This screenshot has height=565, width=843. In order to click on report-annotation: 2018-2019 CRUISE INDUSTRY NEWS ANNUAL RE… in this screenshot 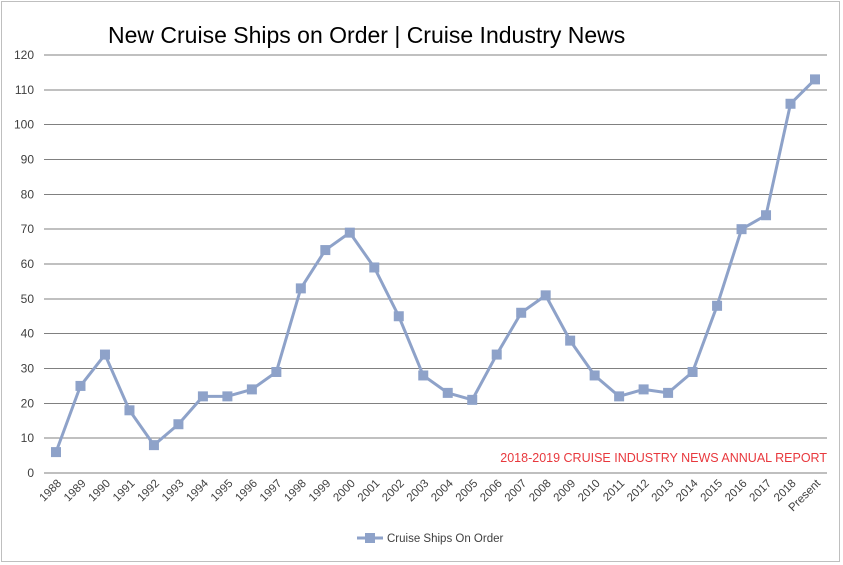, I will do `click(663, 458)`.